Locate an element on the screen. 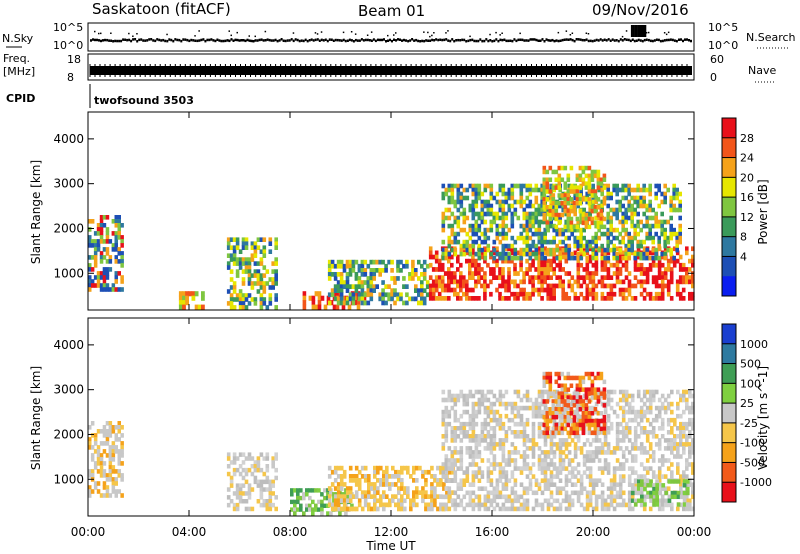 The width and height of the screenshot is (800, 554). nsky-burst is located at coordinates (631, 31).